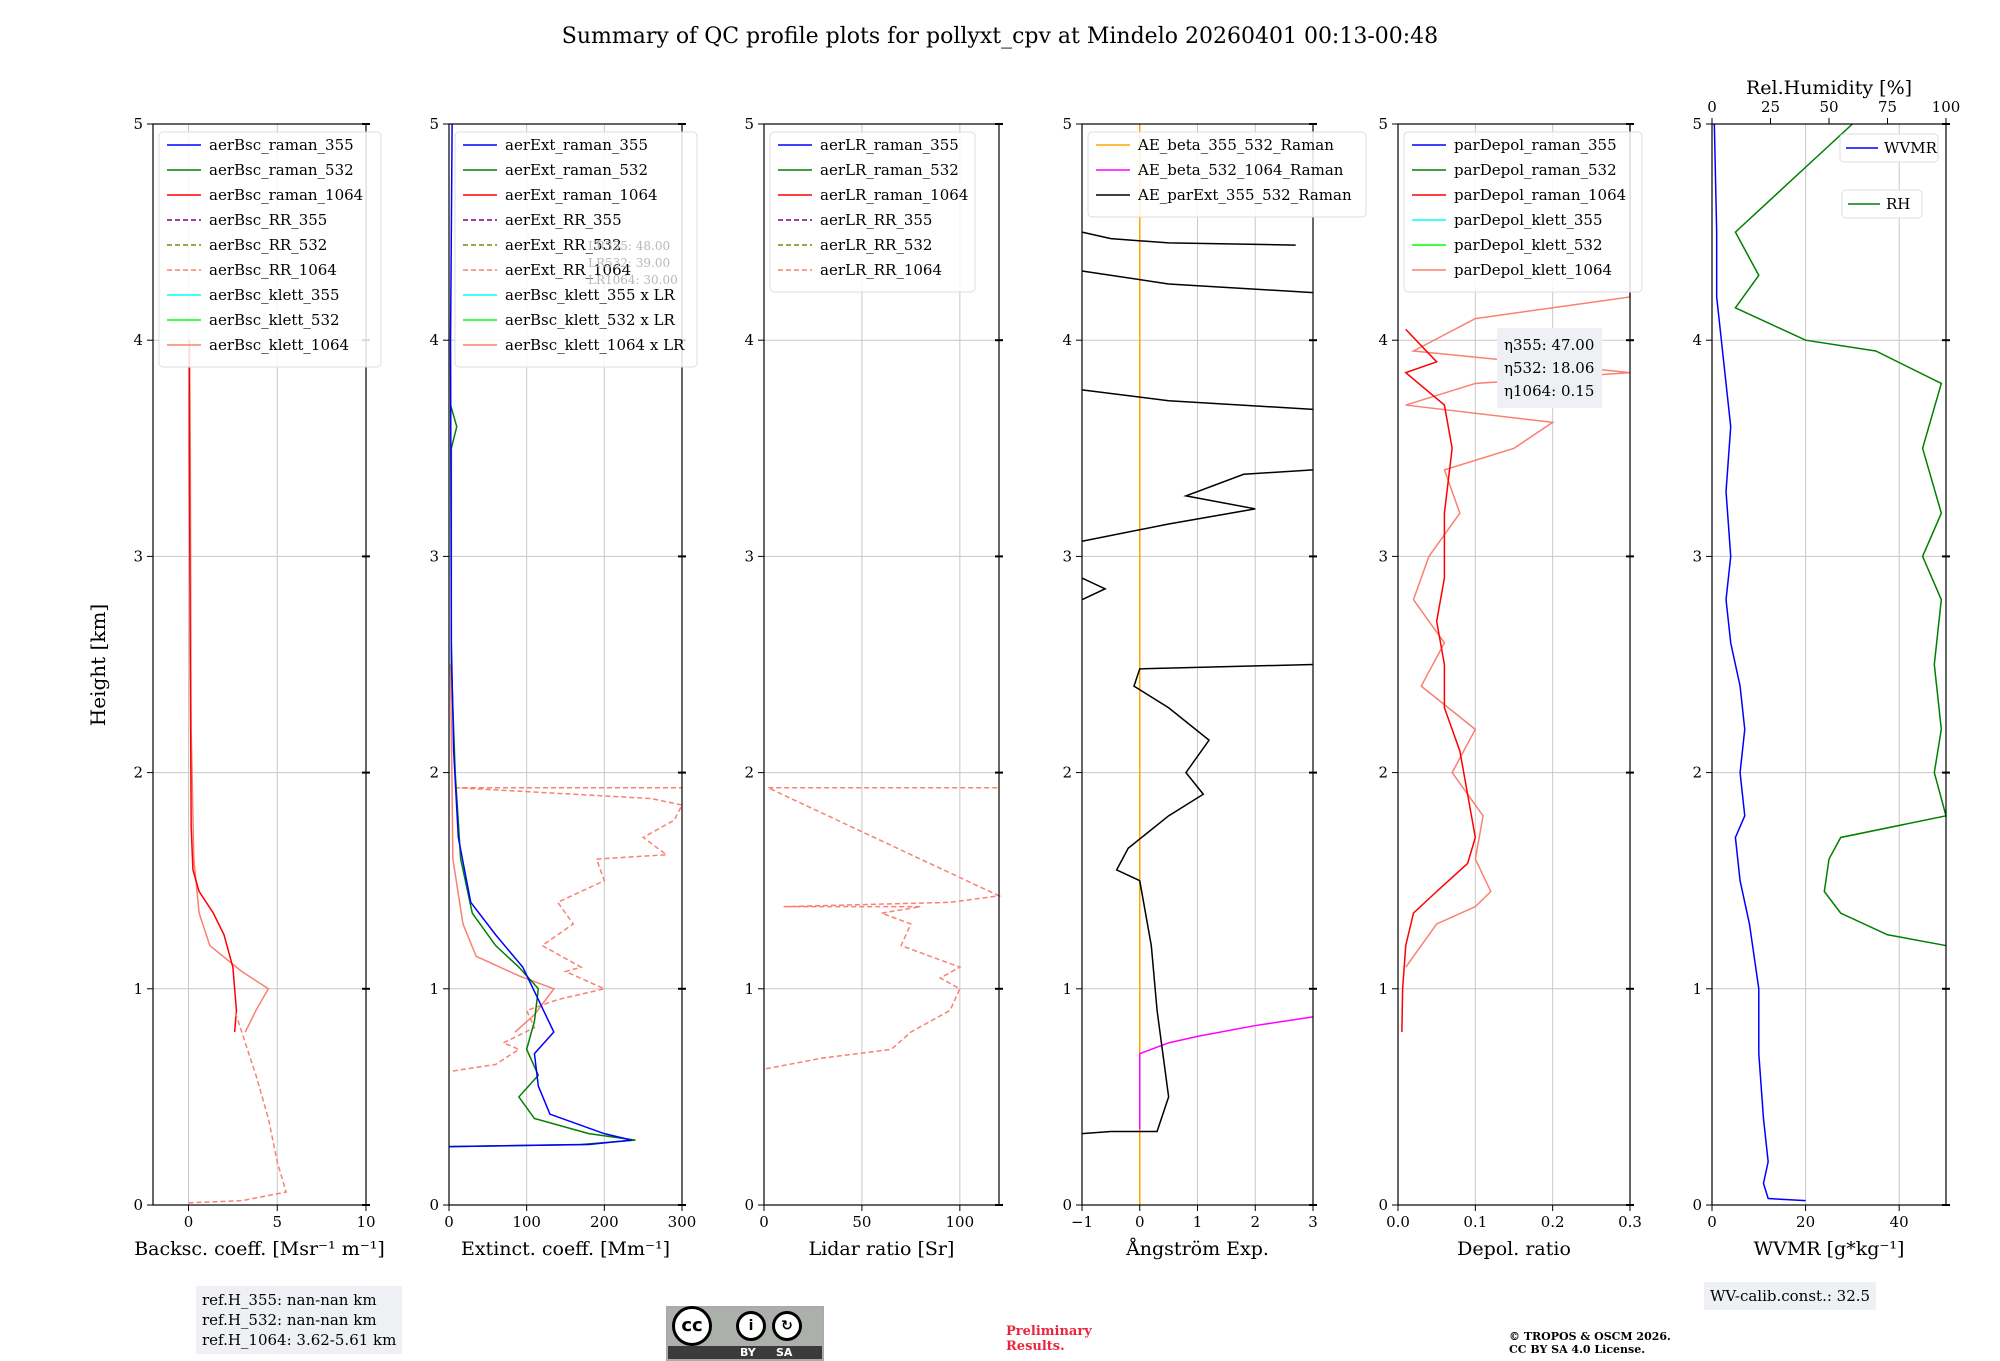 This screenshot has height=1361, width=2000. Describe the element at coordinates (1398, 1222) in the screenshot. I see `x-tick-label: 0.0` at that location.